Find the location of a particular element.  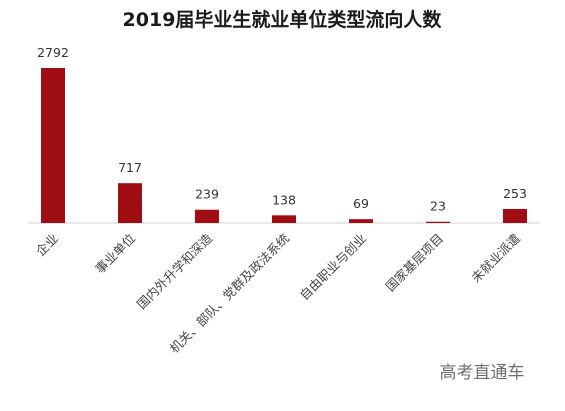

category-label-6: 未就业派遣 is located at coordinates (495, 258).